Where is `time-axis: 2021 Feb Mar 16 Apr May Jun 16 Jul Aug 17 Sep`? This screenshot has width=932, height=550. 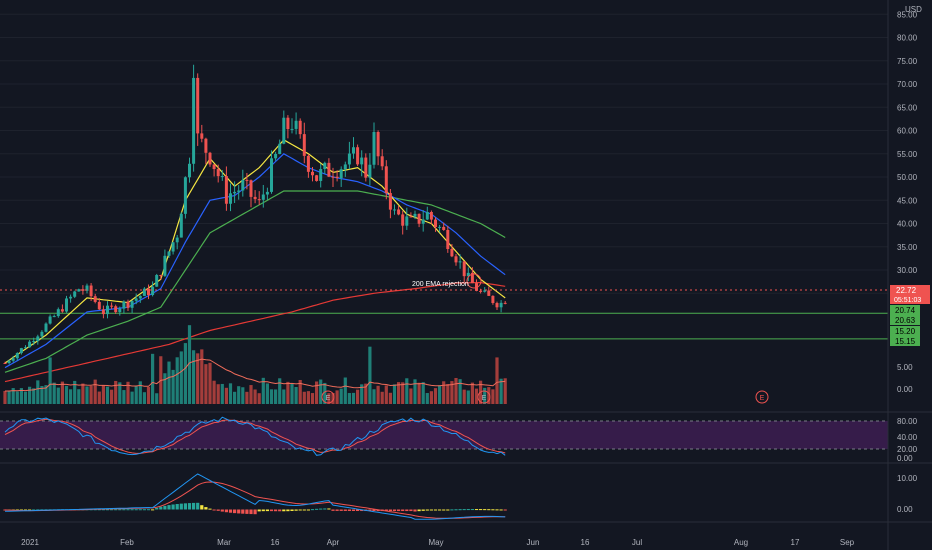 time-axis: 2021 Feb Mar 16 Apr May Jun 16 Jul Aug 17 Sep is located at coordinates (438, 542).